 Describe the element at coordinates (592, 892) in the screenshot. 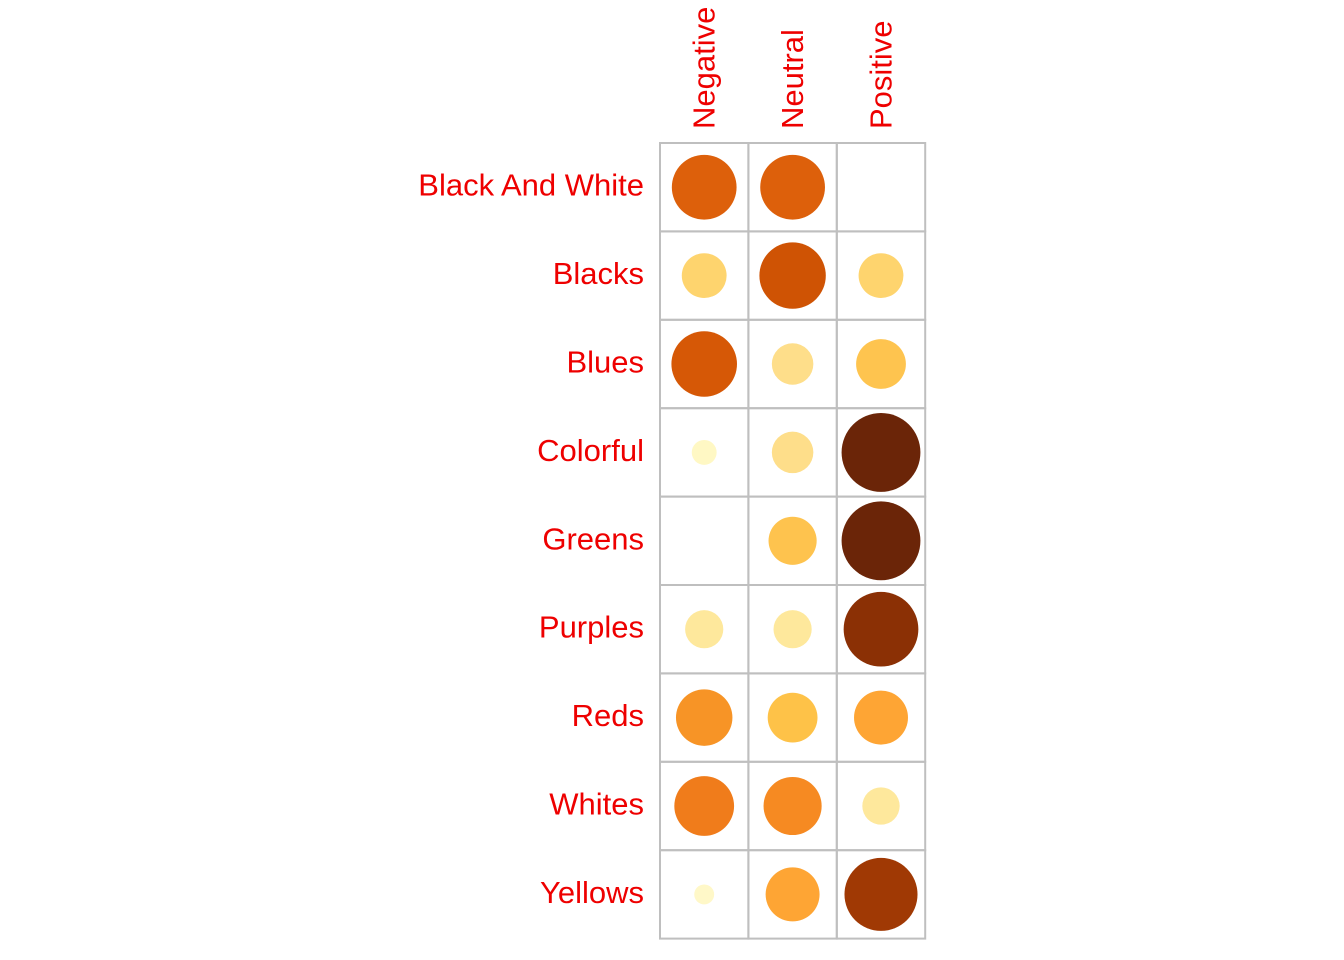

I see `row-label: Yellows` at that location.